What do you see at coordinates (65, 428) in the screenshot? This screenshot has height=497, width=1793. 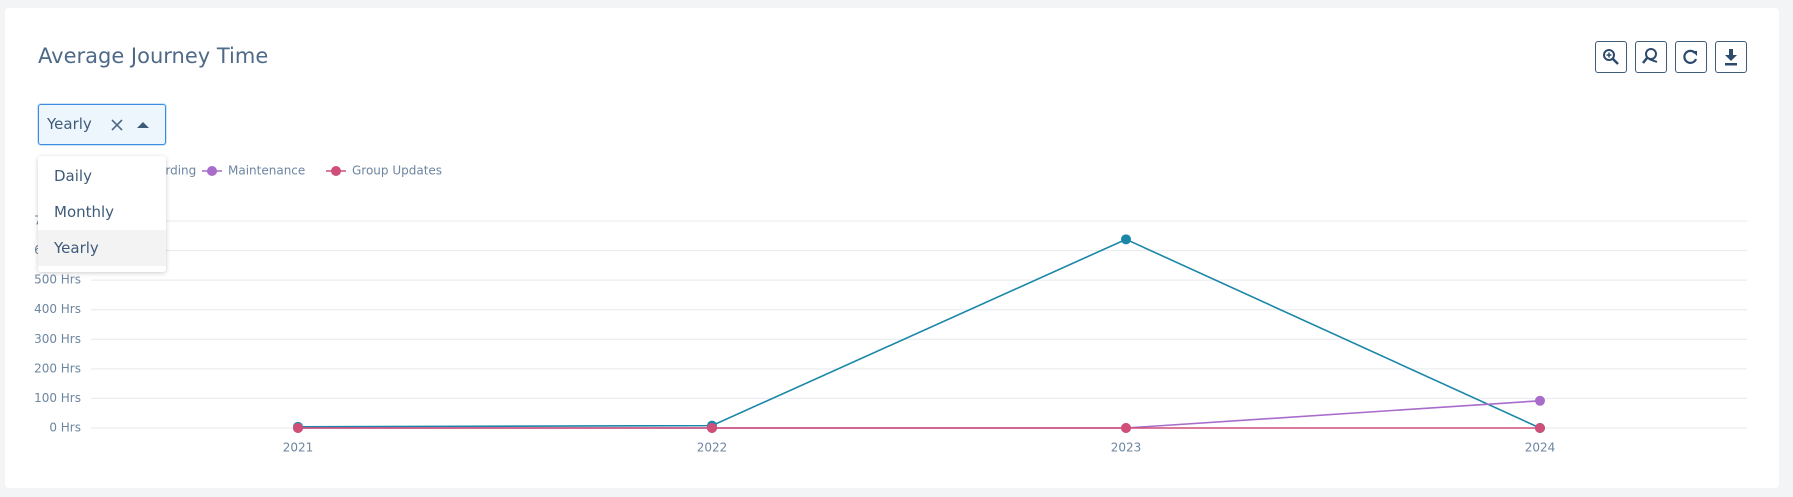 I see `y-tick-label: 0 Hrs` at bounding box center [65, 428].